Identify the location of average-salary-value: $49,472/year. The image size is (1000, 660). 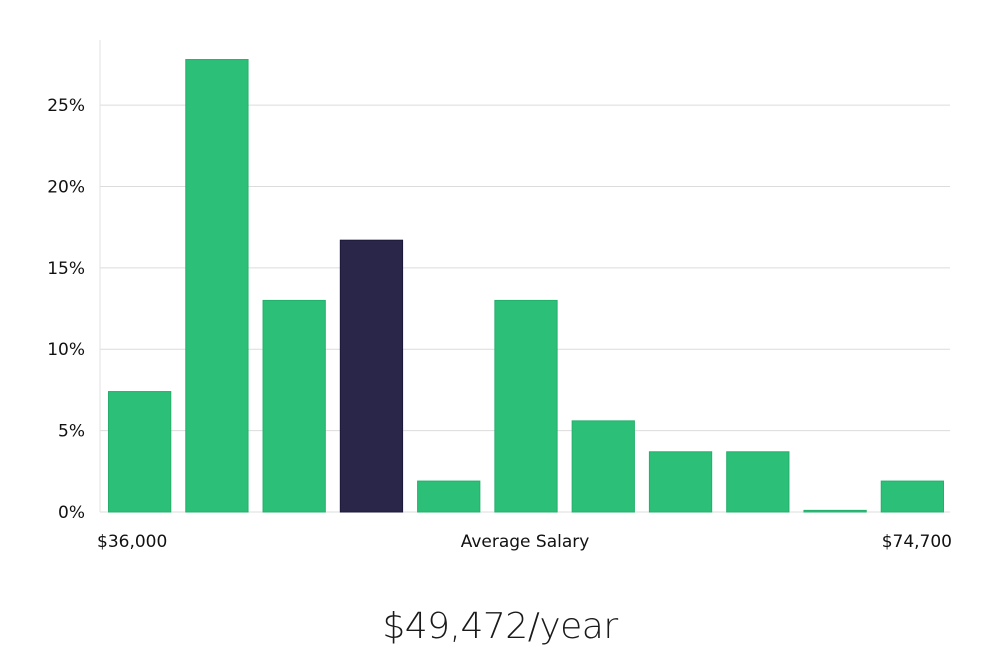
(500, 626).